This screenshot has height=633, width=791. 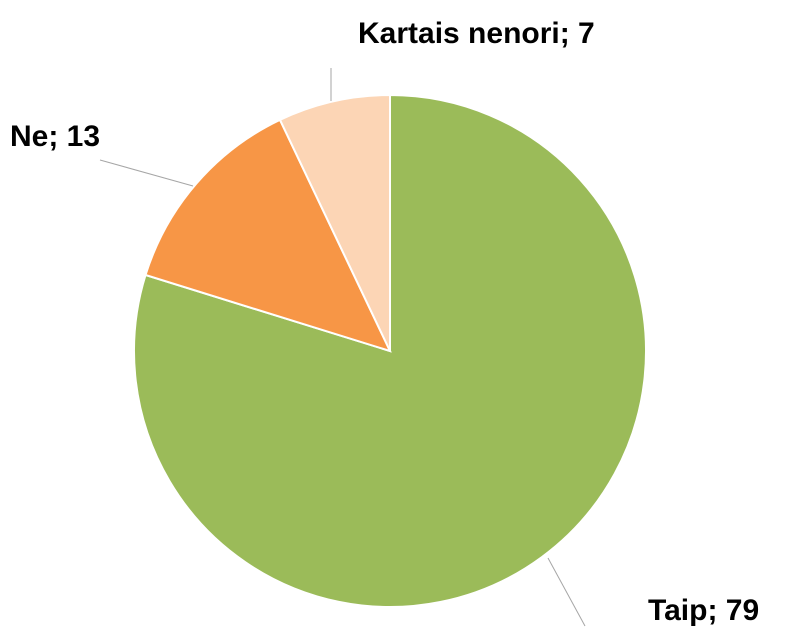 What do you see at coordinates (476, 33) in the screenshot?
I see `data-label: Kartais nenori; 7` at bounding box center [476, 33].